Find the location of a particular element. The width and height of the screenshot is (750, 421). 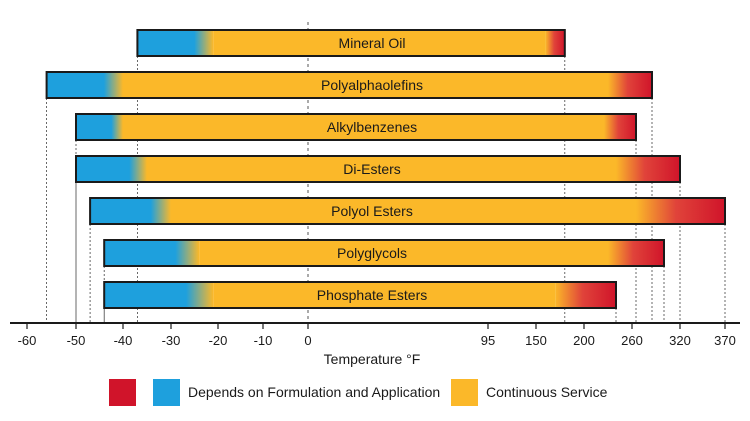

legend-label-3: Continuous Service is located at coordinates (547, 392).